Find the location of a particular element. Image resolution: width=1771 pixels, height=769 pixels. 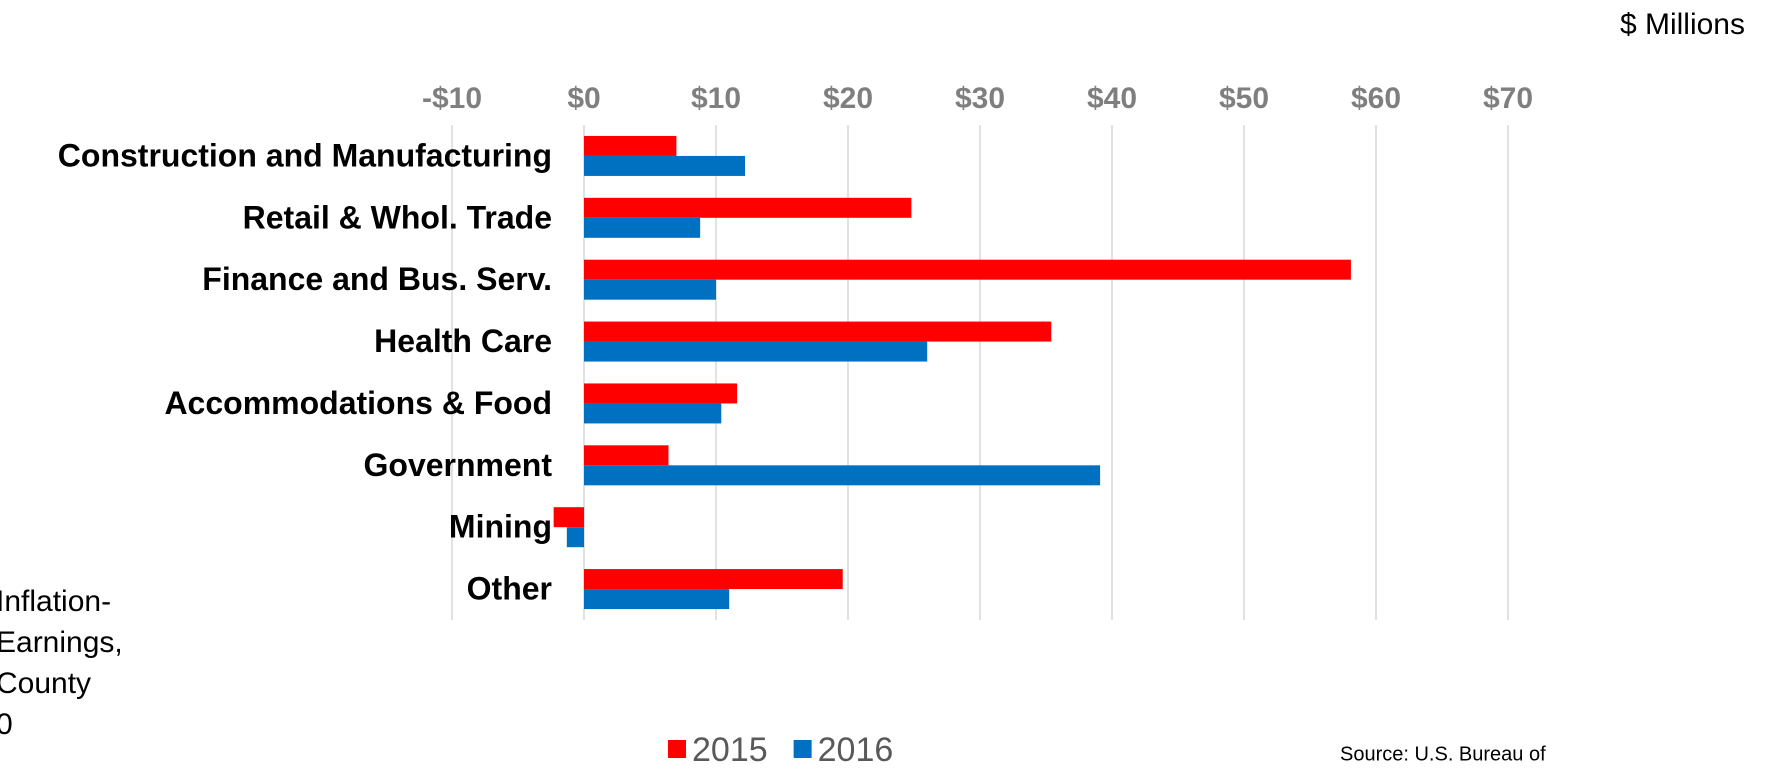

legend-label: 2016 is located at coordinates (856, 750).